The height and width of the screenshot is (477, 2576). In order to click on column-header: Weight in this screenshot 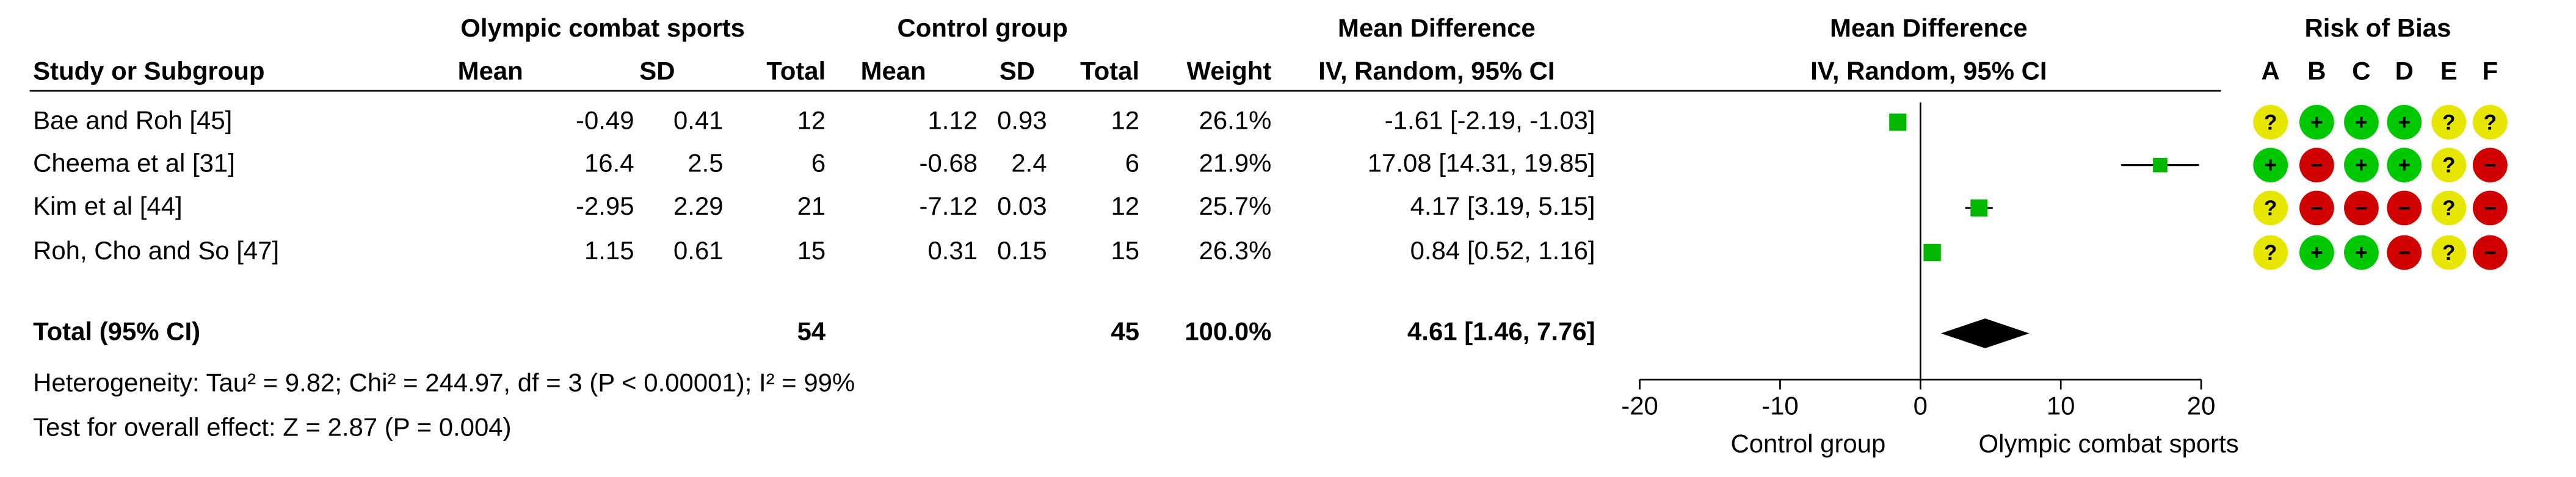, I will do `click(1229, 70)`.